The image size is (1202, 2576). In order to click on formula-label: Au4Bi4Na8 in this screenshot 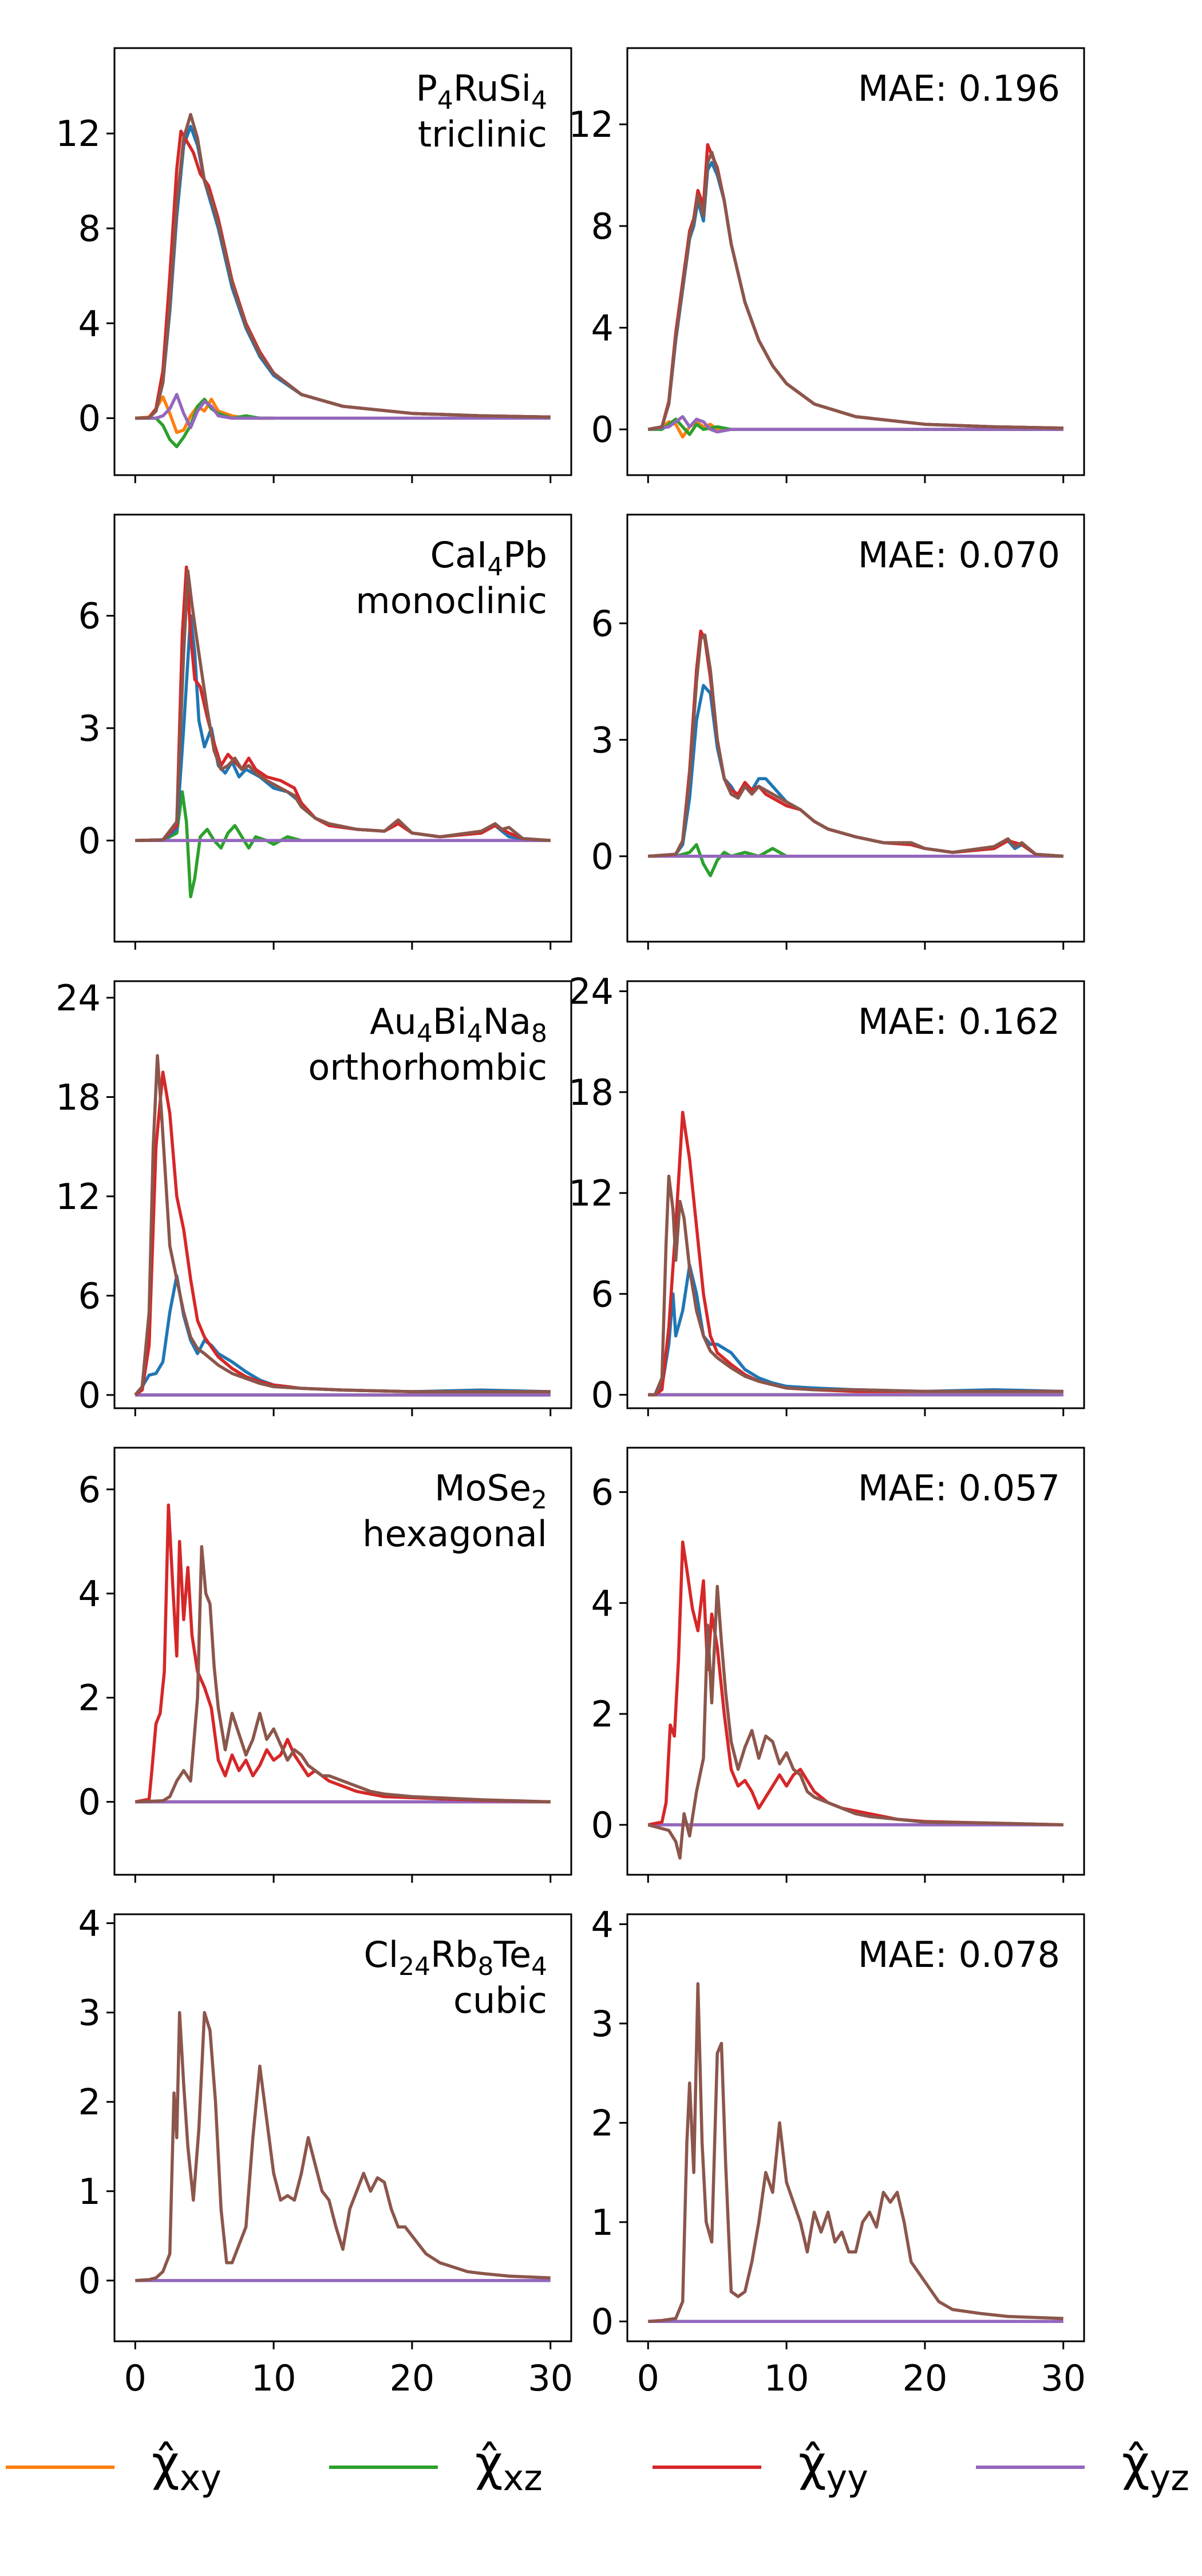, I will do `click(458, 1024)`.